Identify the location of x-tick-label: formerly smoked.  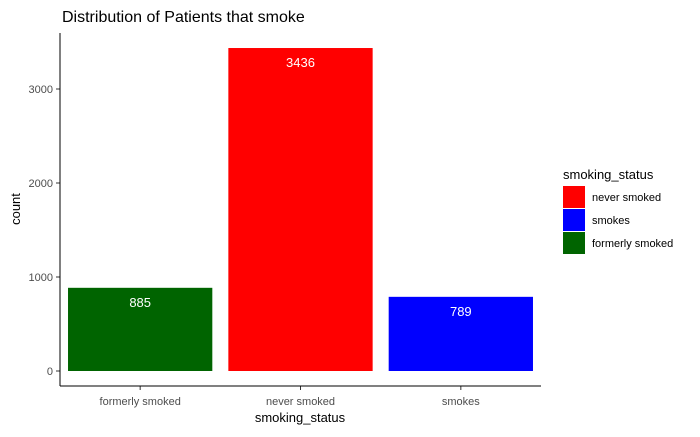
(140, 402).